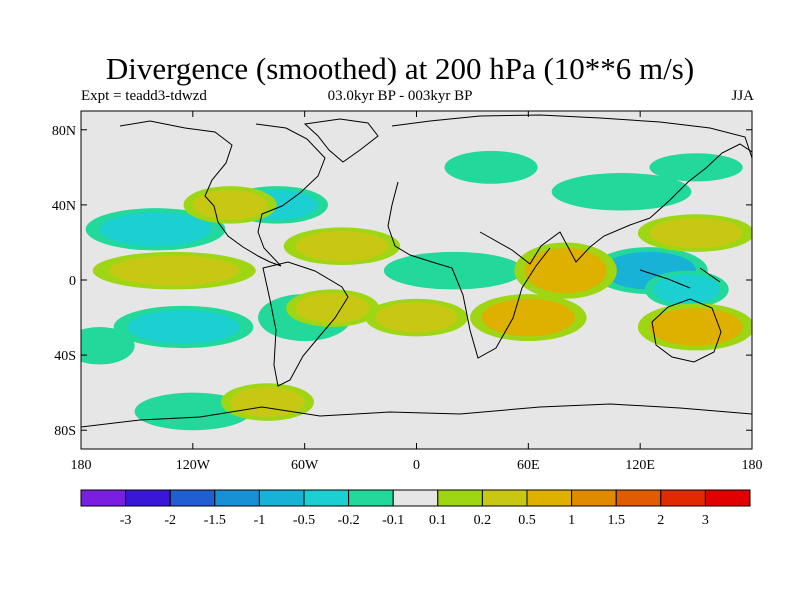 The image size is (800, 600). Describe the element at coordinates (393, 520) in the screenshot. I see `colorbar-label: -0.1` at that location.